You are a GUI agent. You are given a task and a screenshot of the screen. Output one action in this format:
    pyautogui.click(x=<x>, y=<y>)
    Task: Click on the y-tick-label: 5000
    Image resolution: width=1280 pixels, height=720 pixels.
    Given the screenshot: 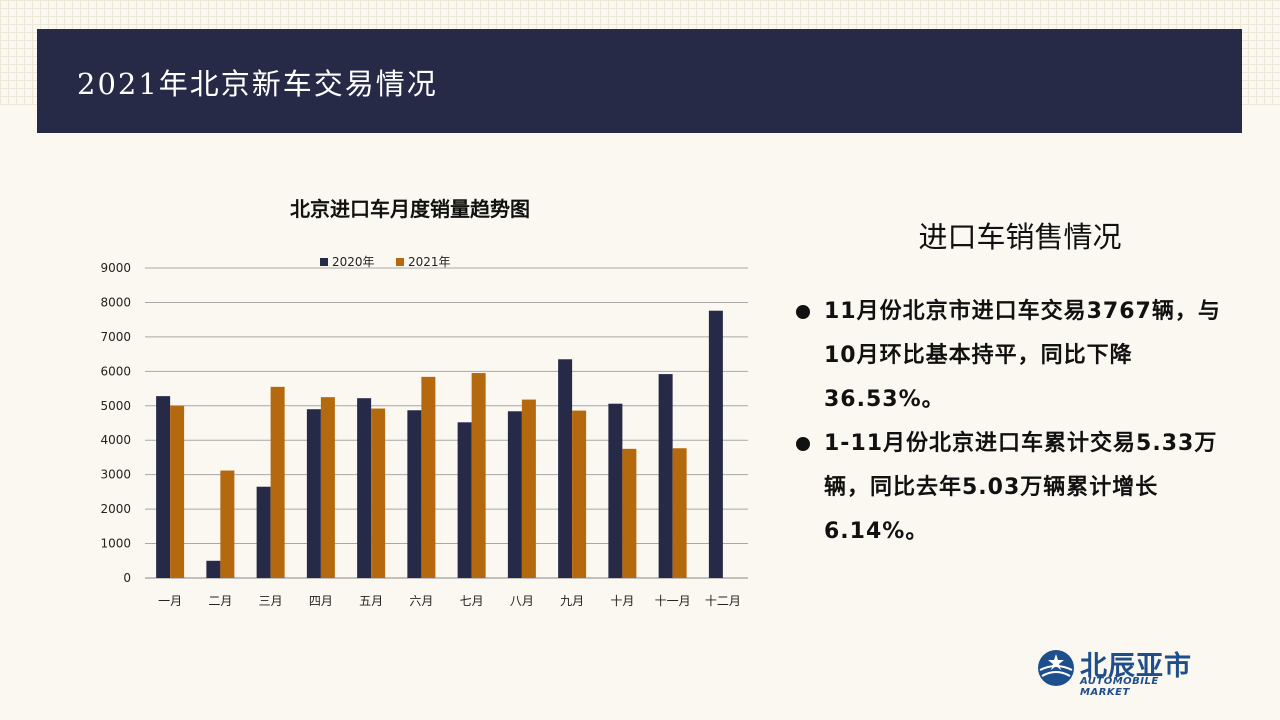 What is the action you would take?
    pyautogui.click(x=115, y=406)
    